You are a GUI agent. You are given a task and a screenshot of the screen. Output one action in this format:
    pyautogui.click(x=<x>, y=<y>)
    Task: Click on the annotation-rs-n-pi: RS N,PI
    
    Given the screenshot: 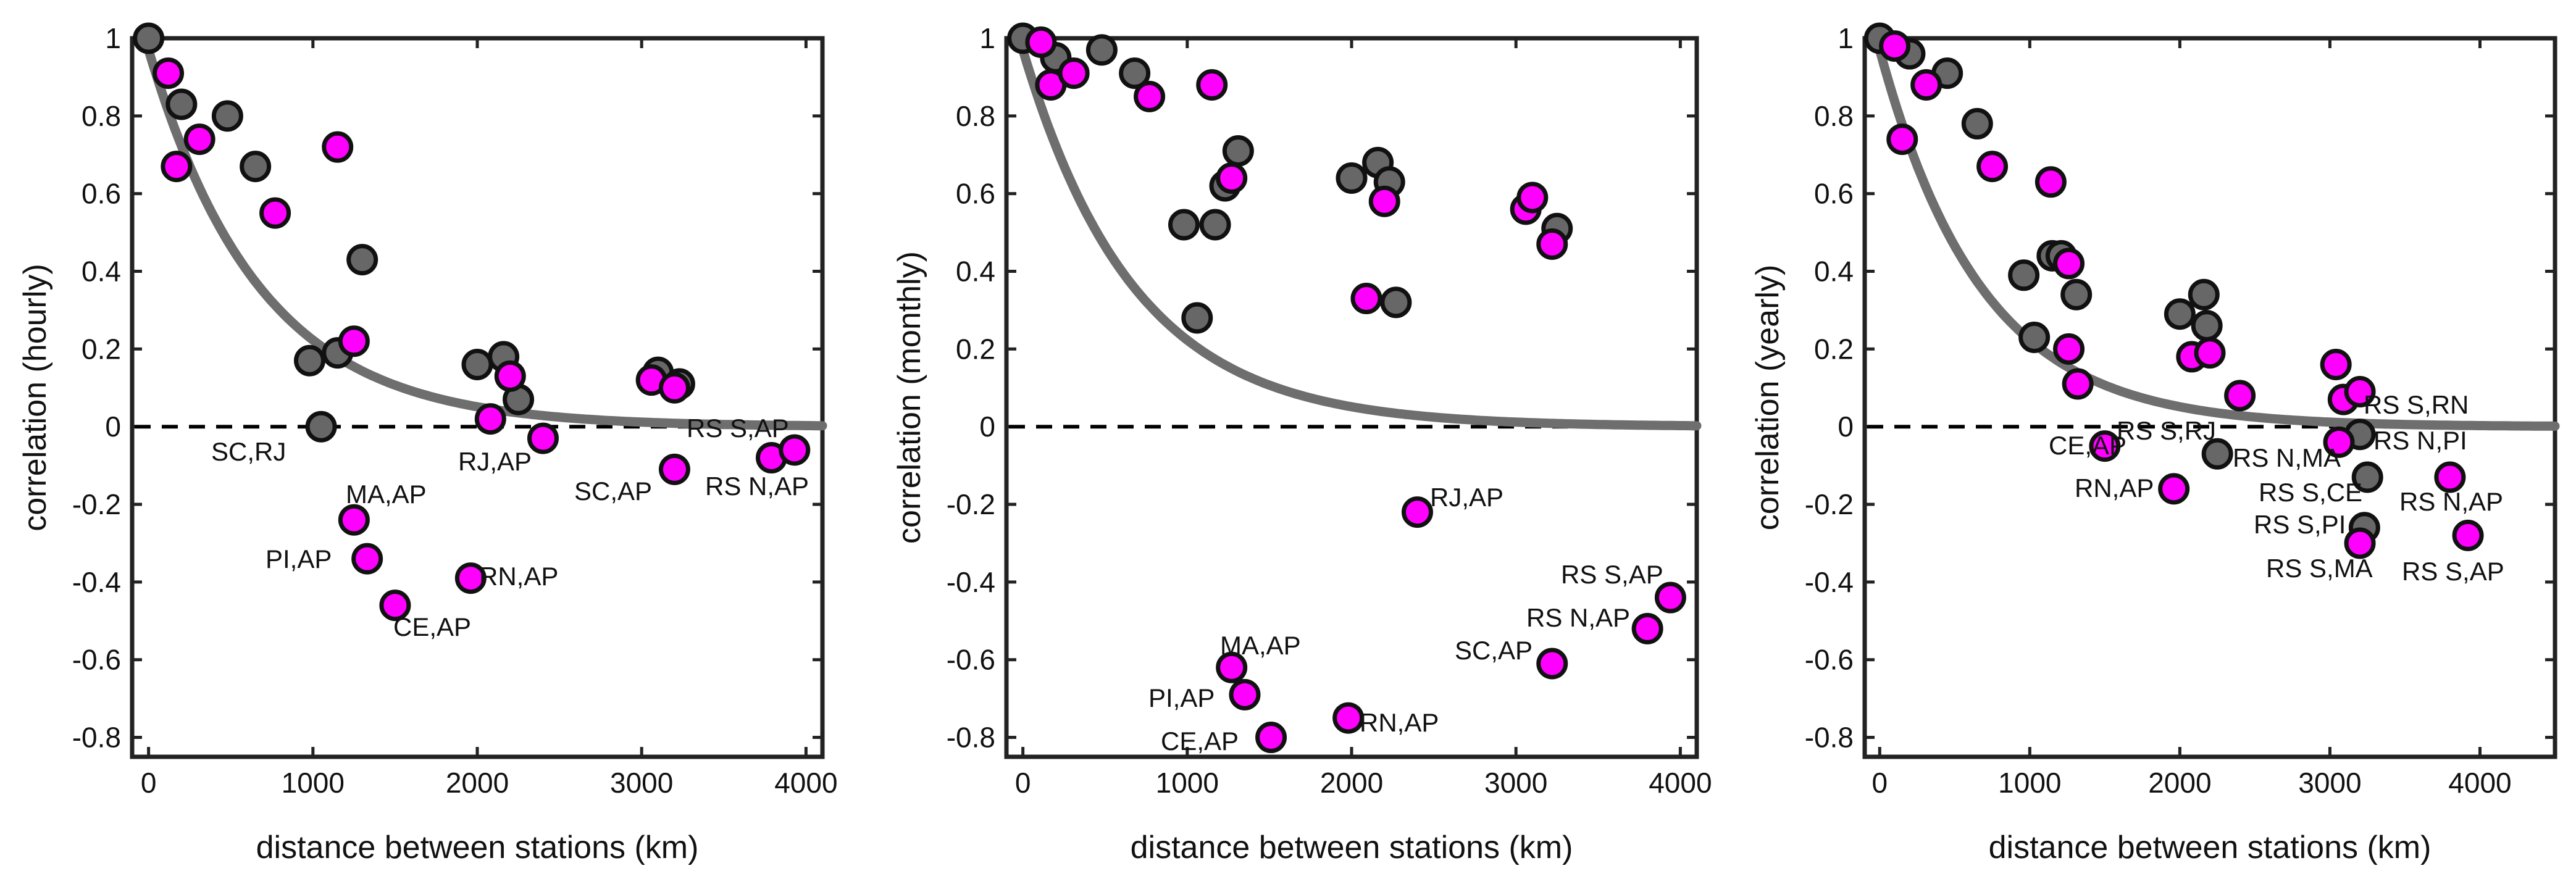 What is the action you would take?
    pyautogui.click(x=2420, y=440)
    